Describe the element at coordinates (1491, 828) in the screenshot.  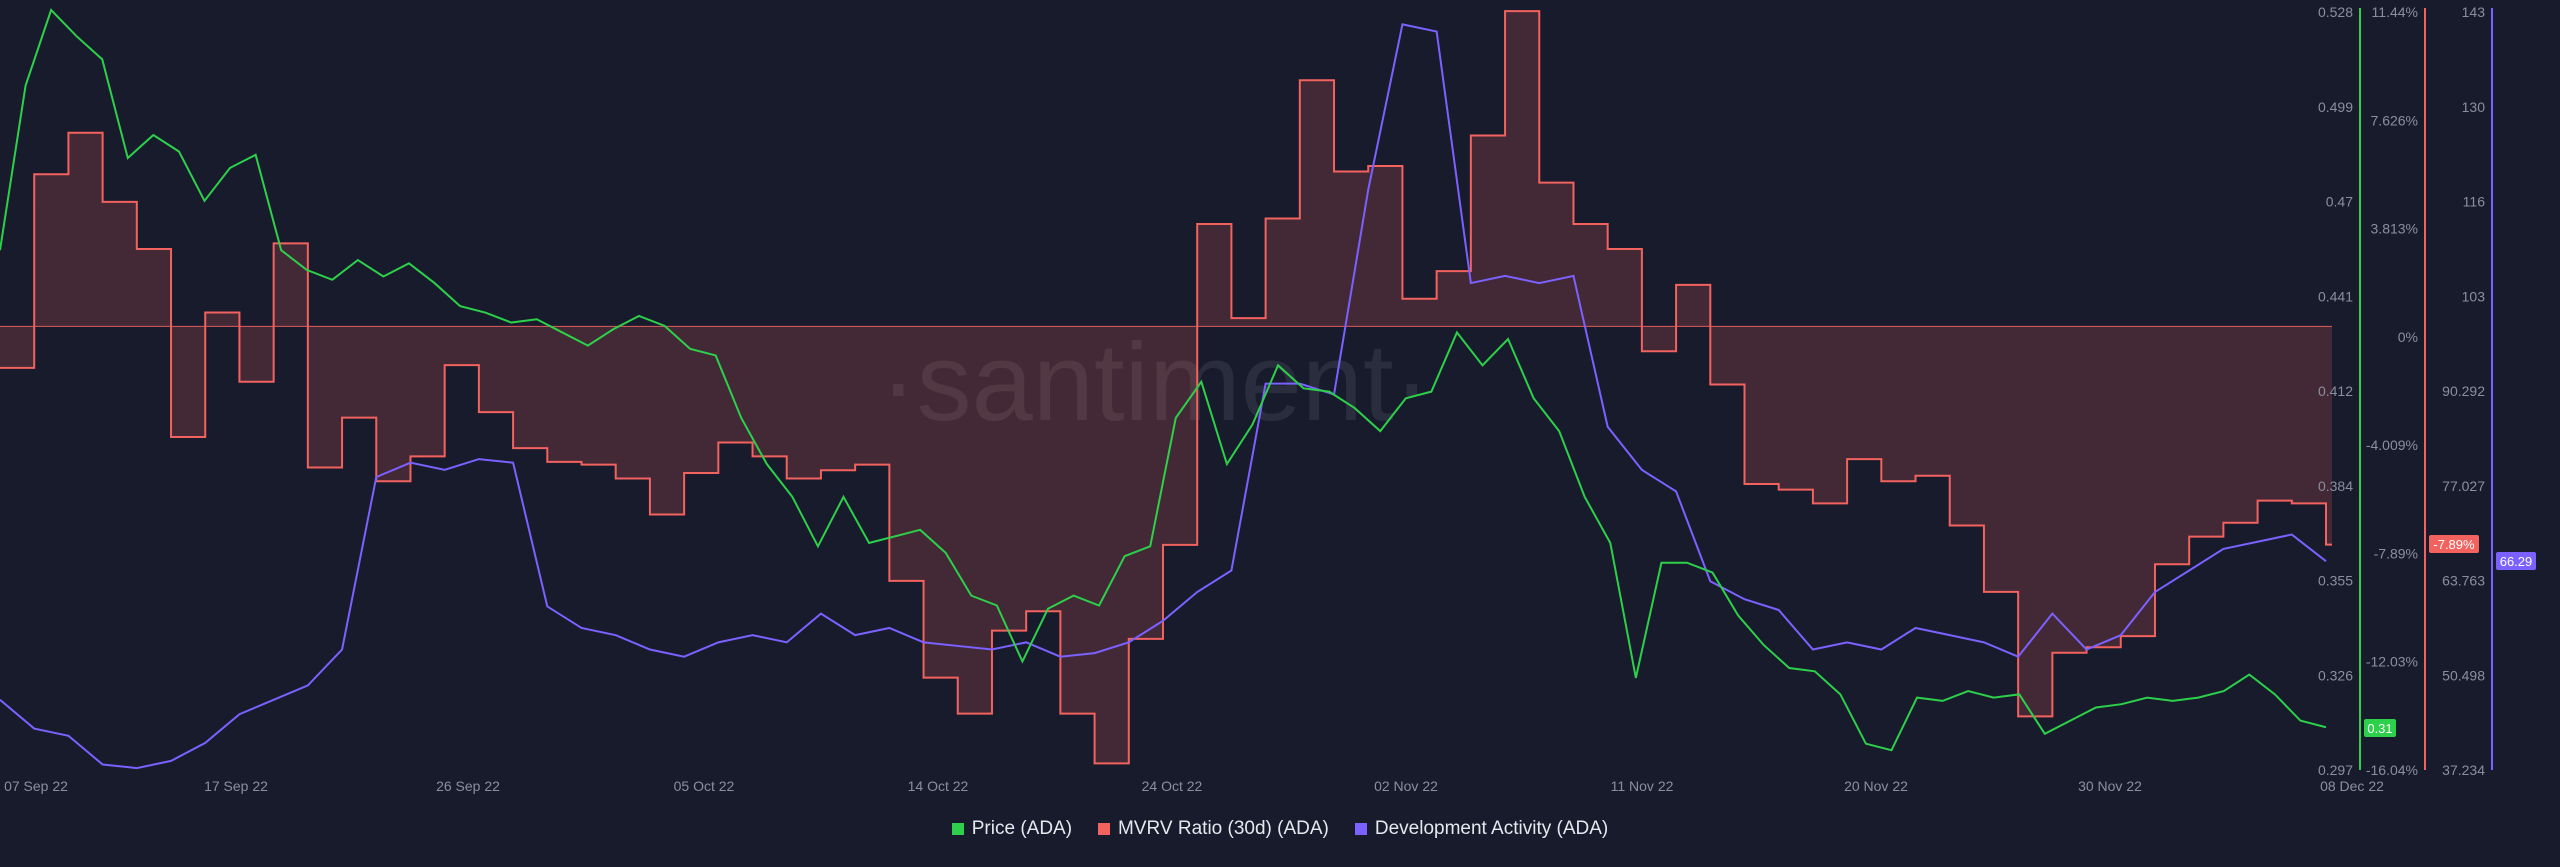
I see `legend-label-dev: Development Activity (ADA)` at that location.